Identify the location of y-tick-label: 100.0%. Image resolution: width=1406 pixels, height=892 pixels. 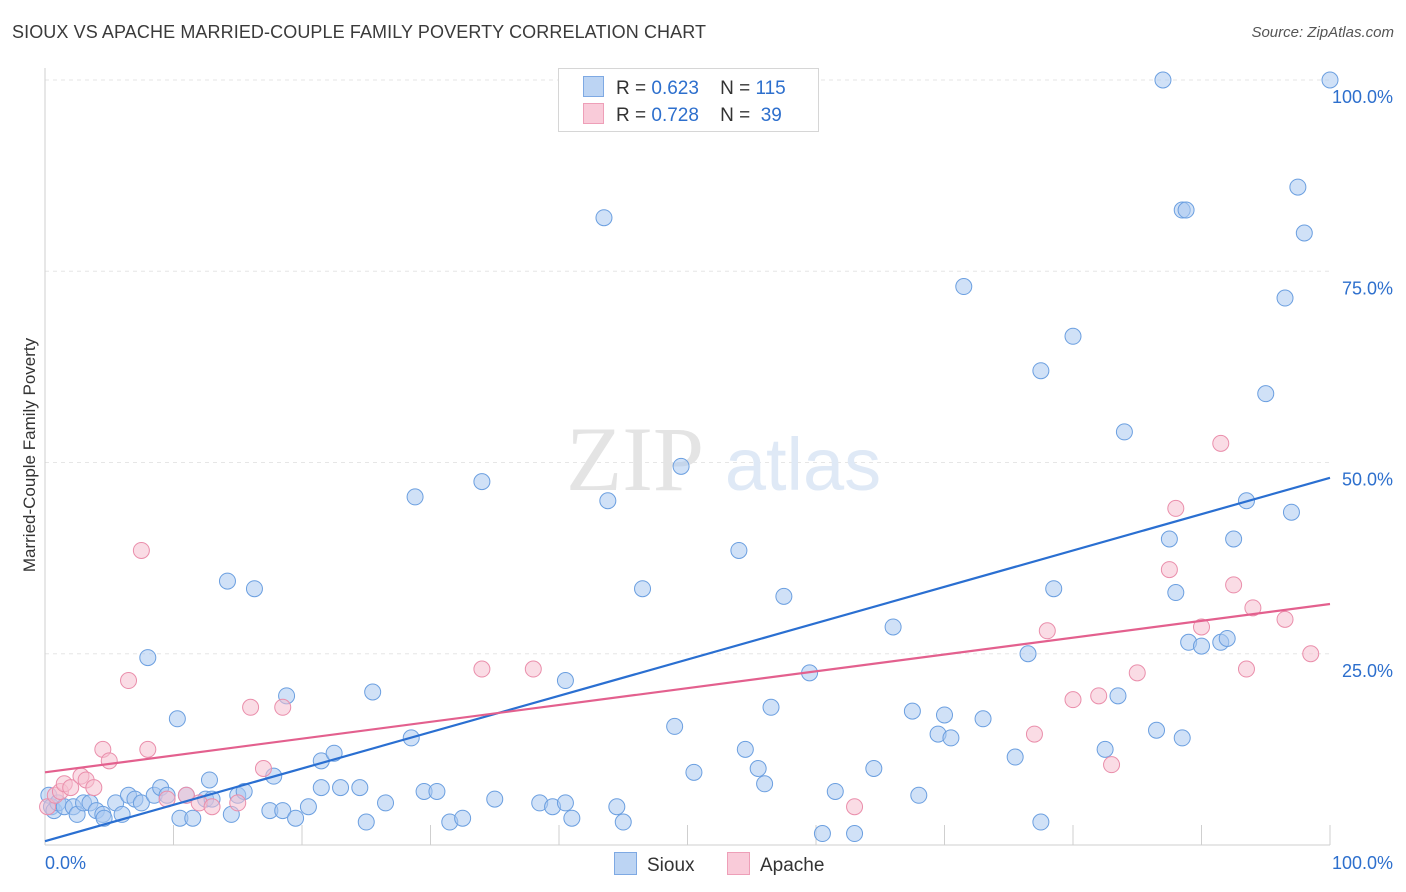
(1362, 97).